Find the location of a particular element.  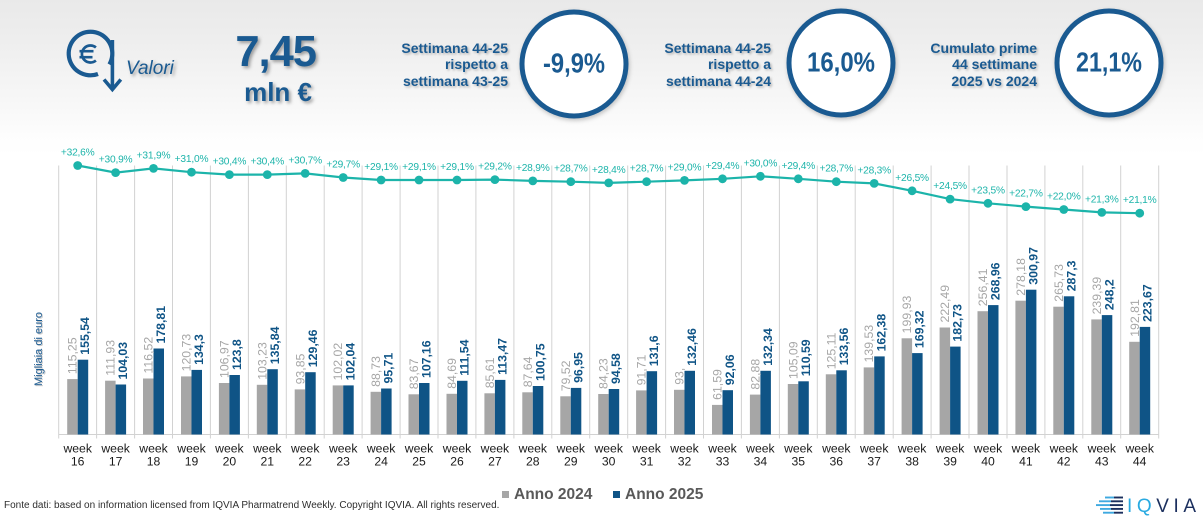

svg-text: 88,73 is located at coordinates (376, 371).